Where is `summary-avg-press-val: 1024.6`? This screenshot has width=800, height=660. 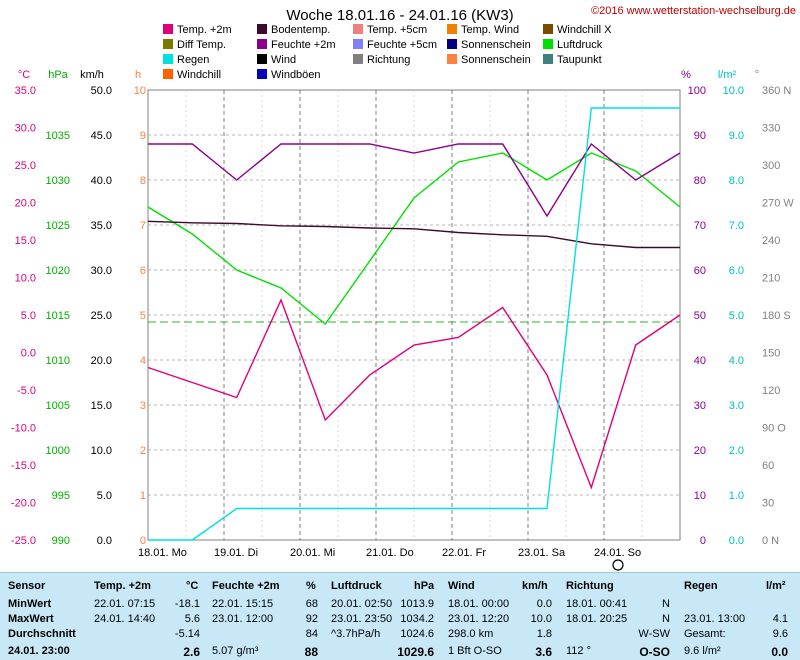 summary-avg-press-val: 1024.6 is located at coordinates (417, 634).